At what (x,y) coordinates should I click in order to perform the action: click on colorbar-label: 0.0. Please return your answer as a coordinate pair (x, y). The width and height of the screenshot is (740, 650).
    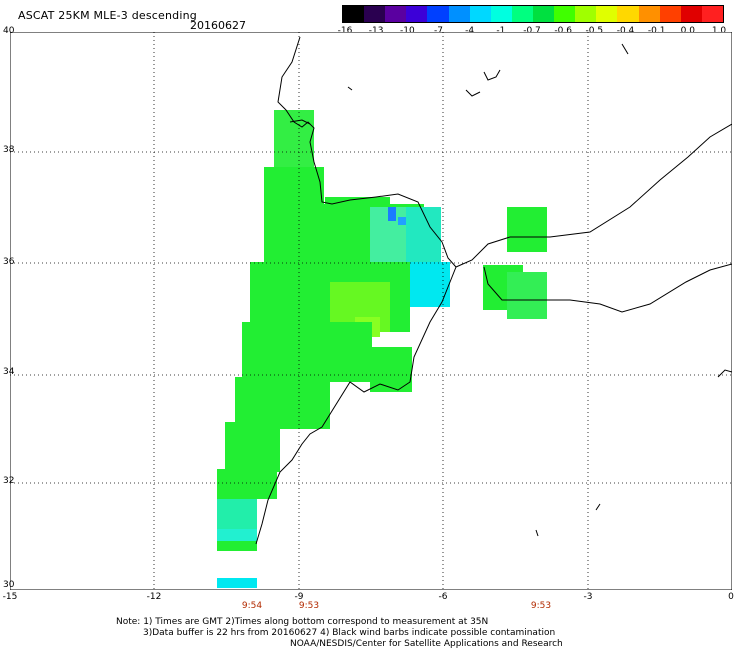
    Looking at the image, I should click on (687, 31).